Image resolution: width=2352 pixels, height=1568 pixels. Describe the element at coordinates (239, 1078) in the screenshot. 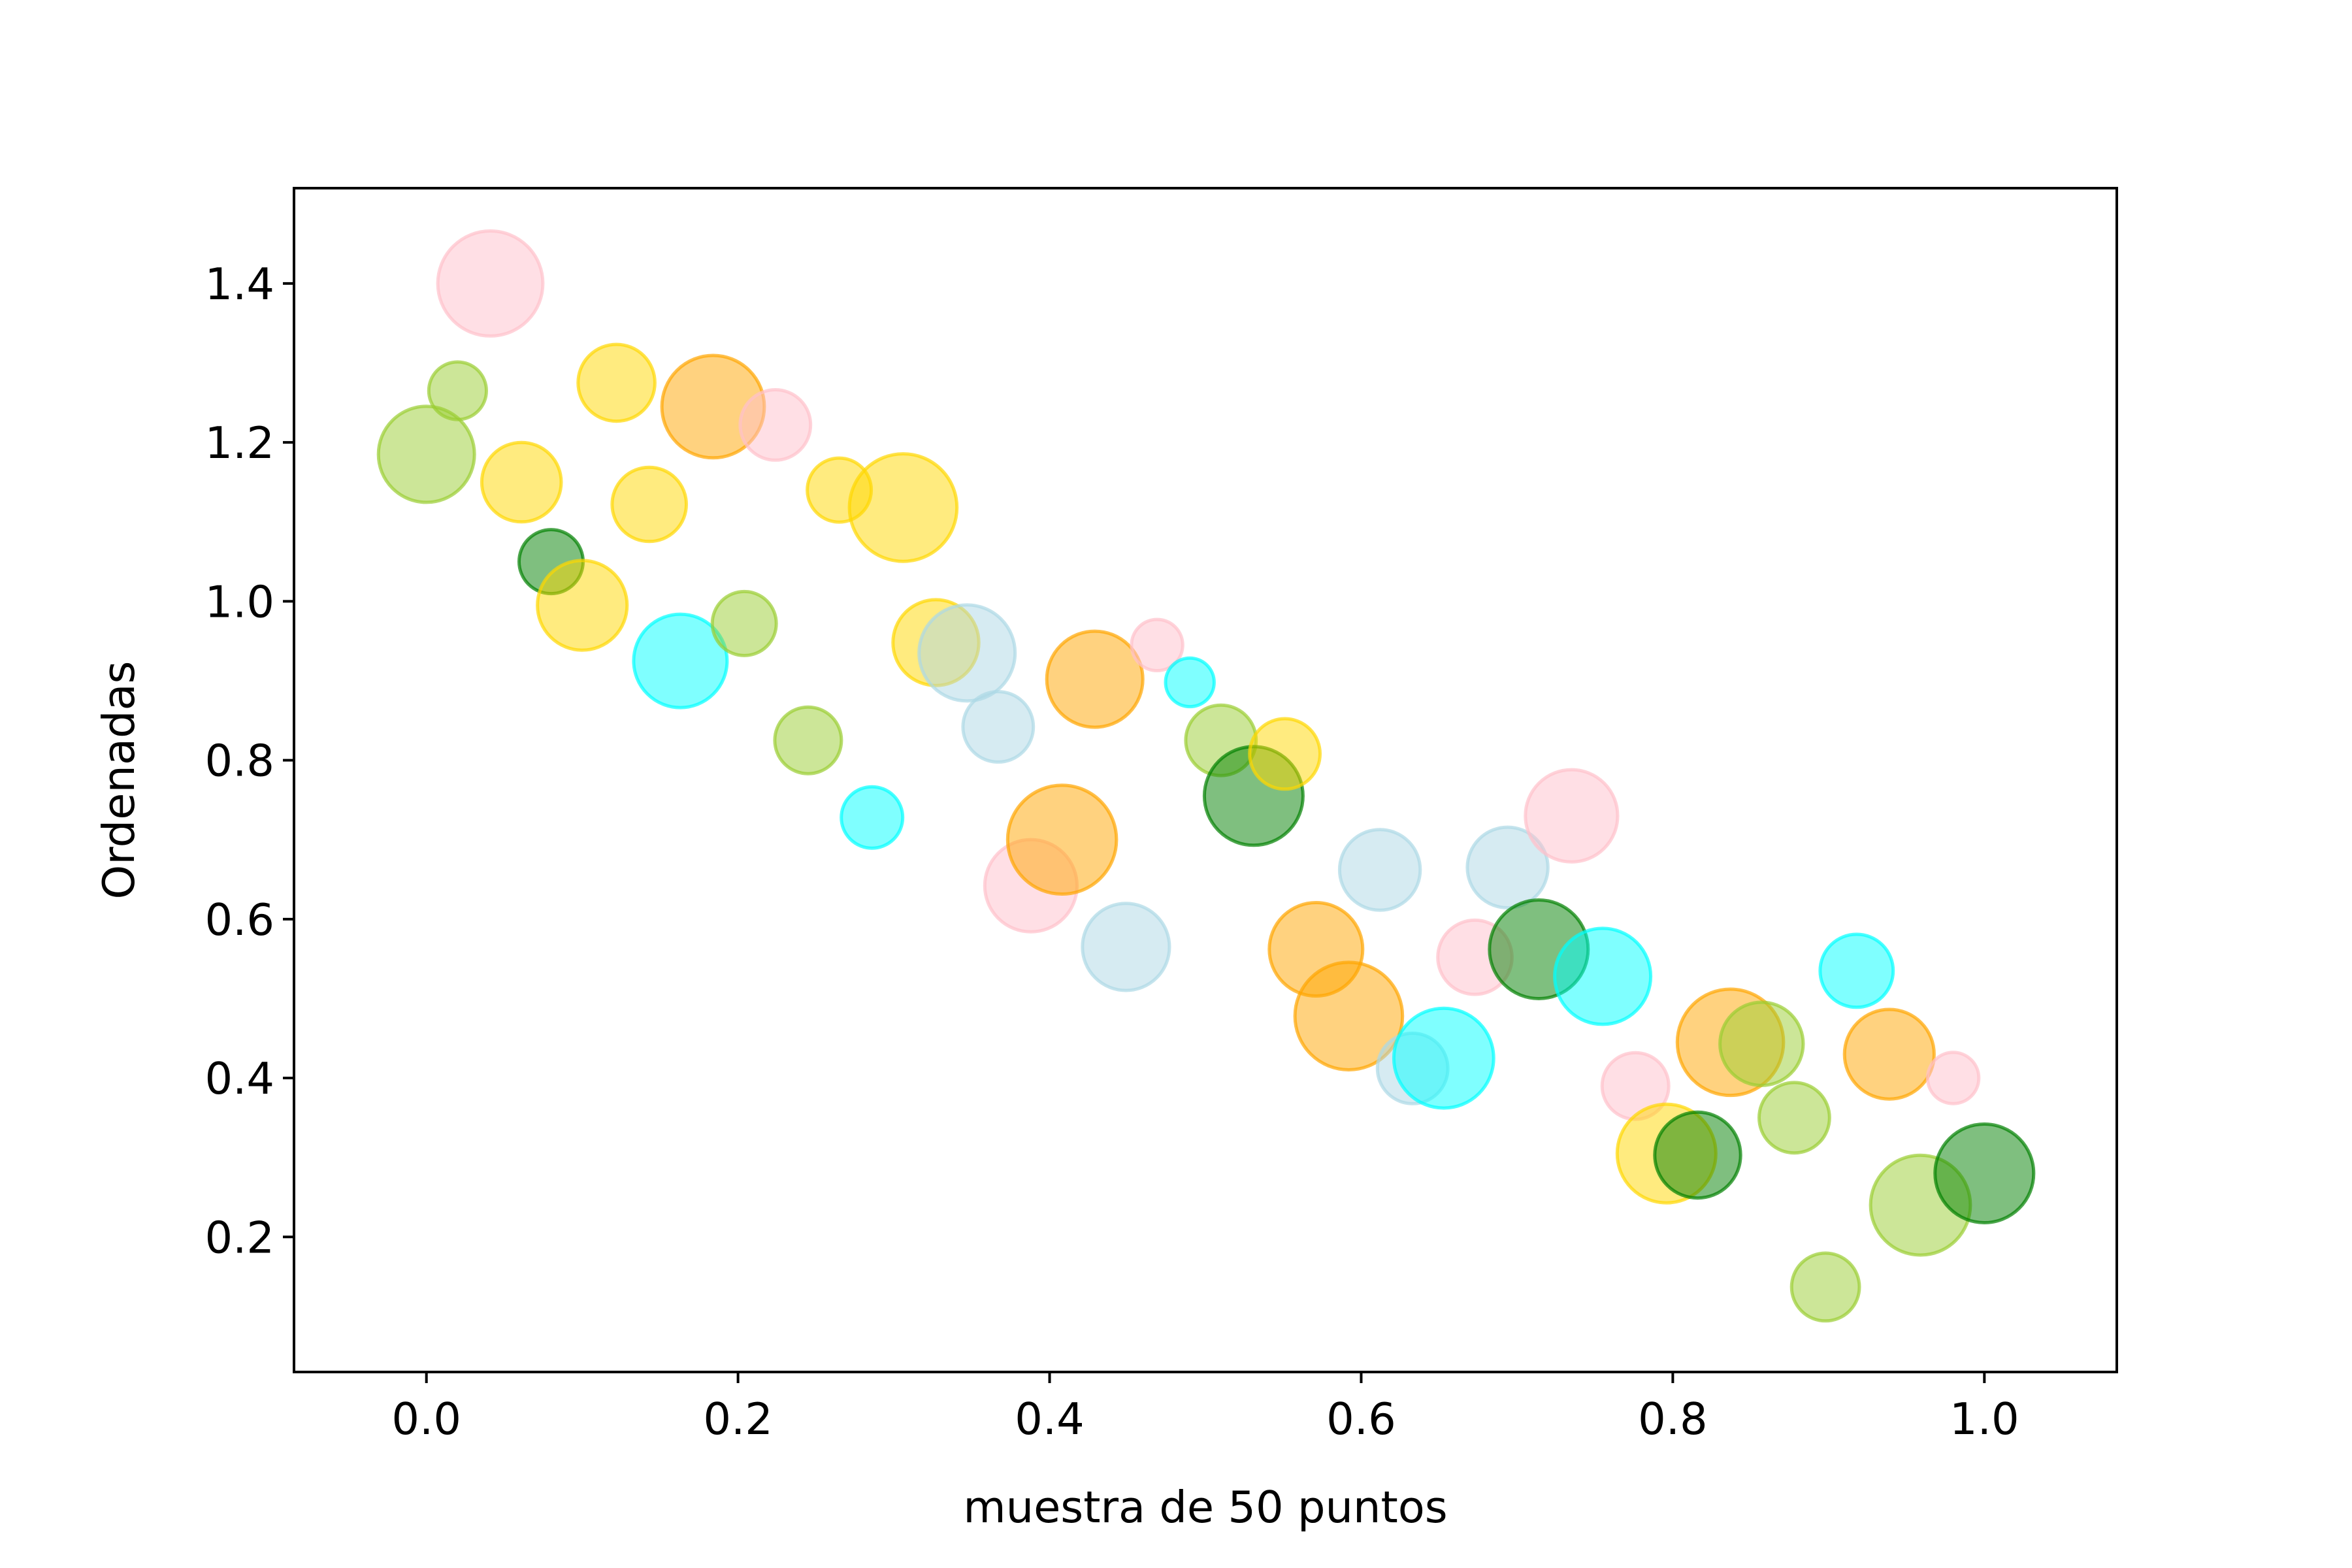

I see `y-tick-label: 0.4` at that location.